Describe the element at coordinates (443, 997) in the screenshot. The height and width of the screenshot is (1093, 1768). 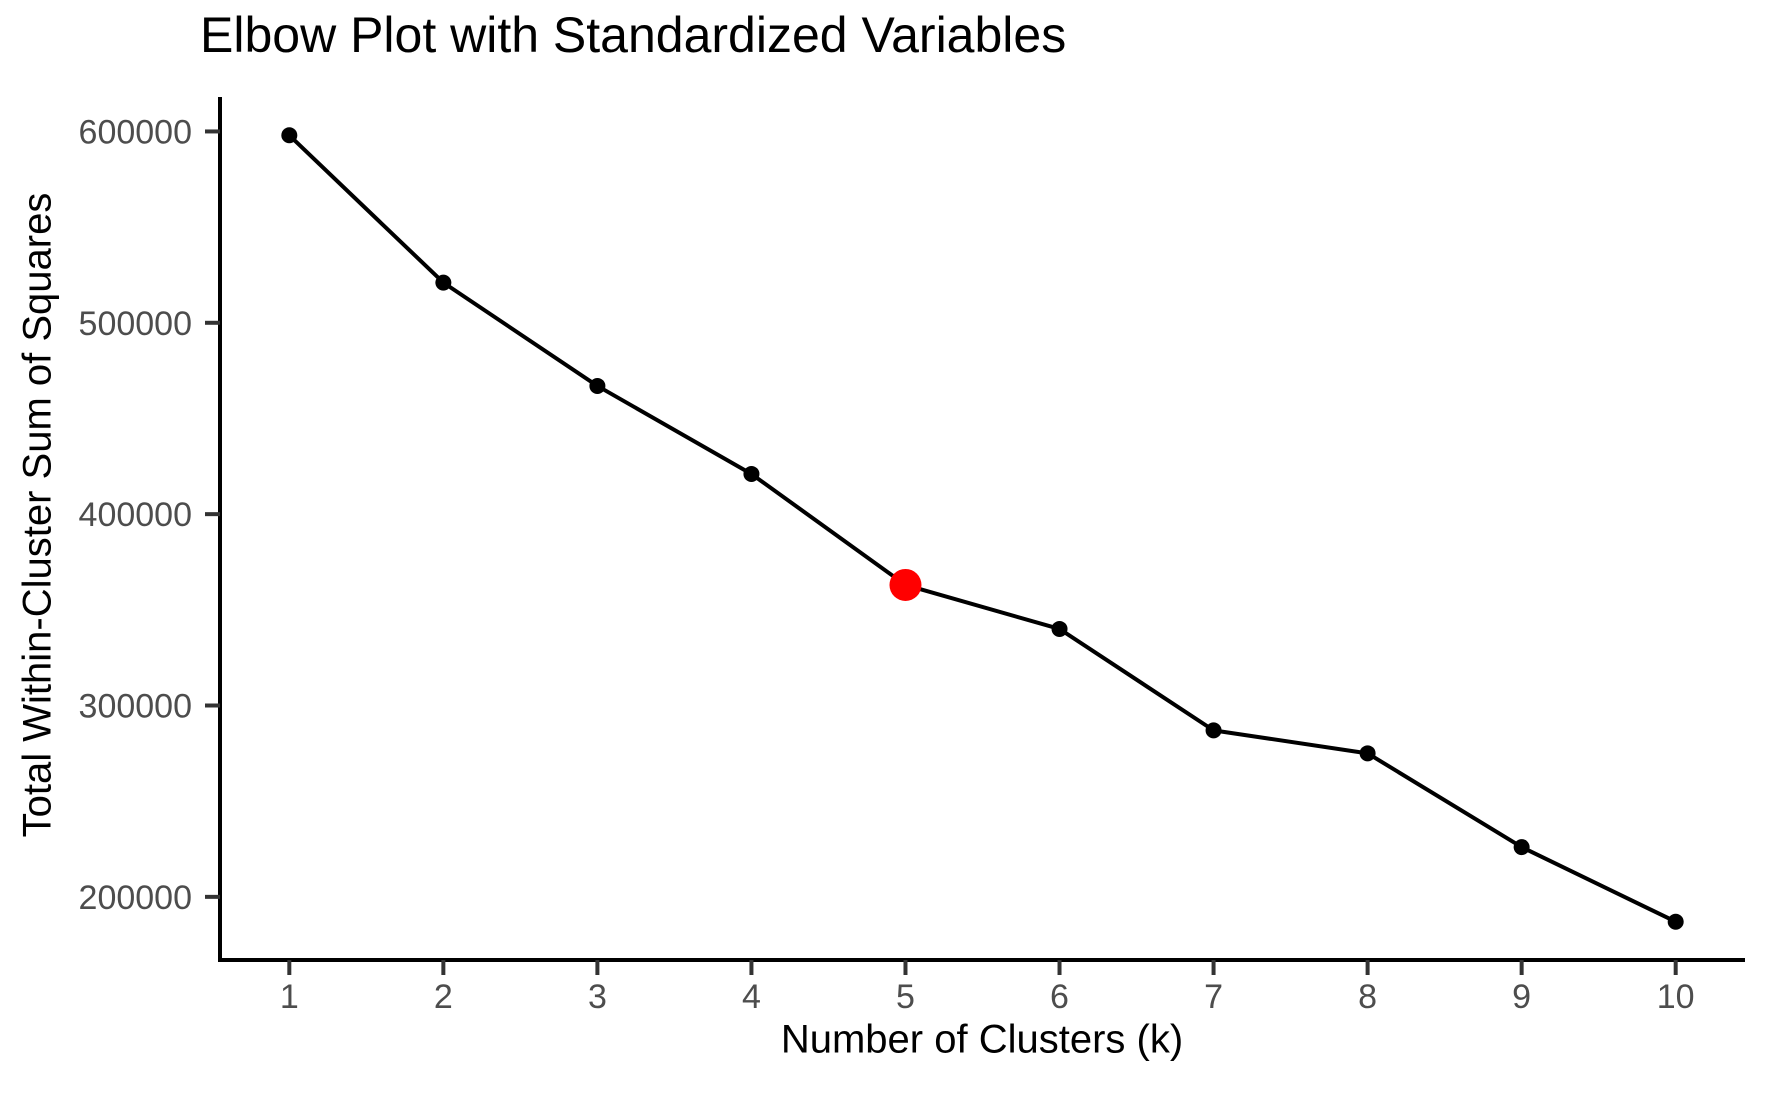
I see `x-tick-label: 2` at that location.